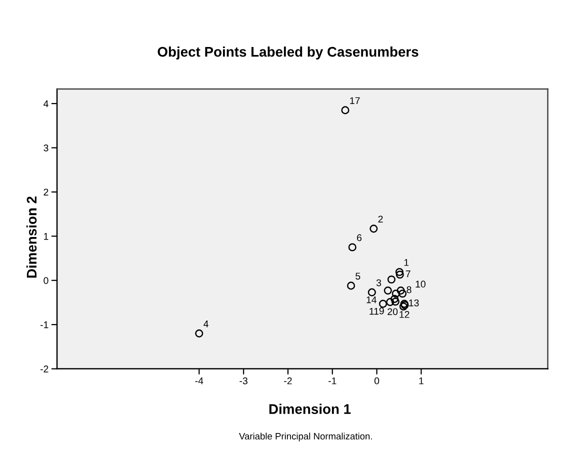 The height and width of the screenshot is (461, 576). What do you see at coordinates (44, 369) in the screenshot?
I see `y-tick-label: -2` at bounding box center [44, 369].